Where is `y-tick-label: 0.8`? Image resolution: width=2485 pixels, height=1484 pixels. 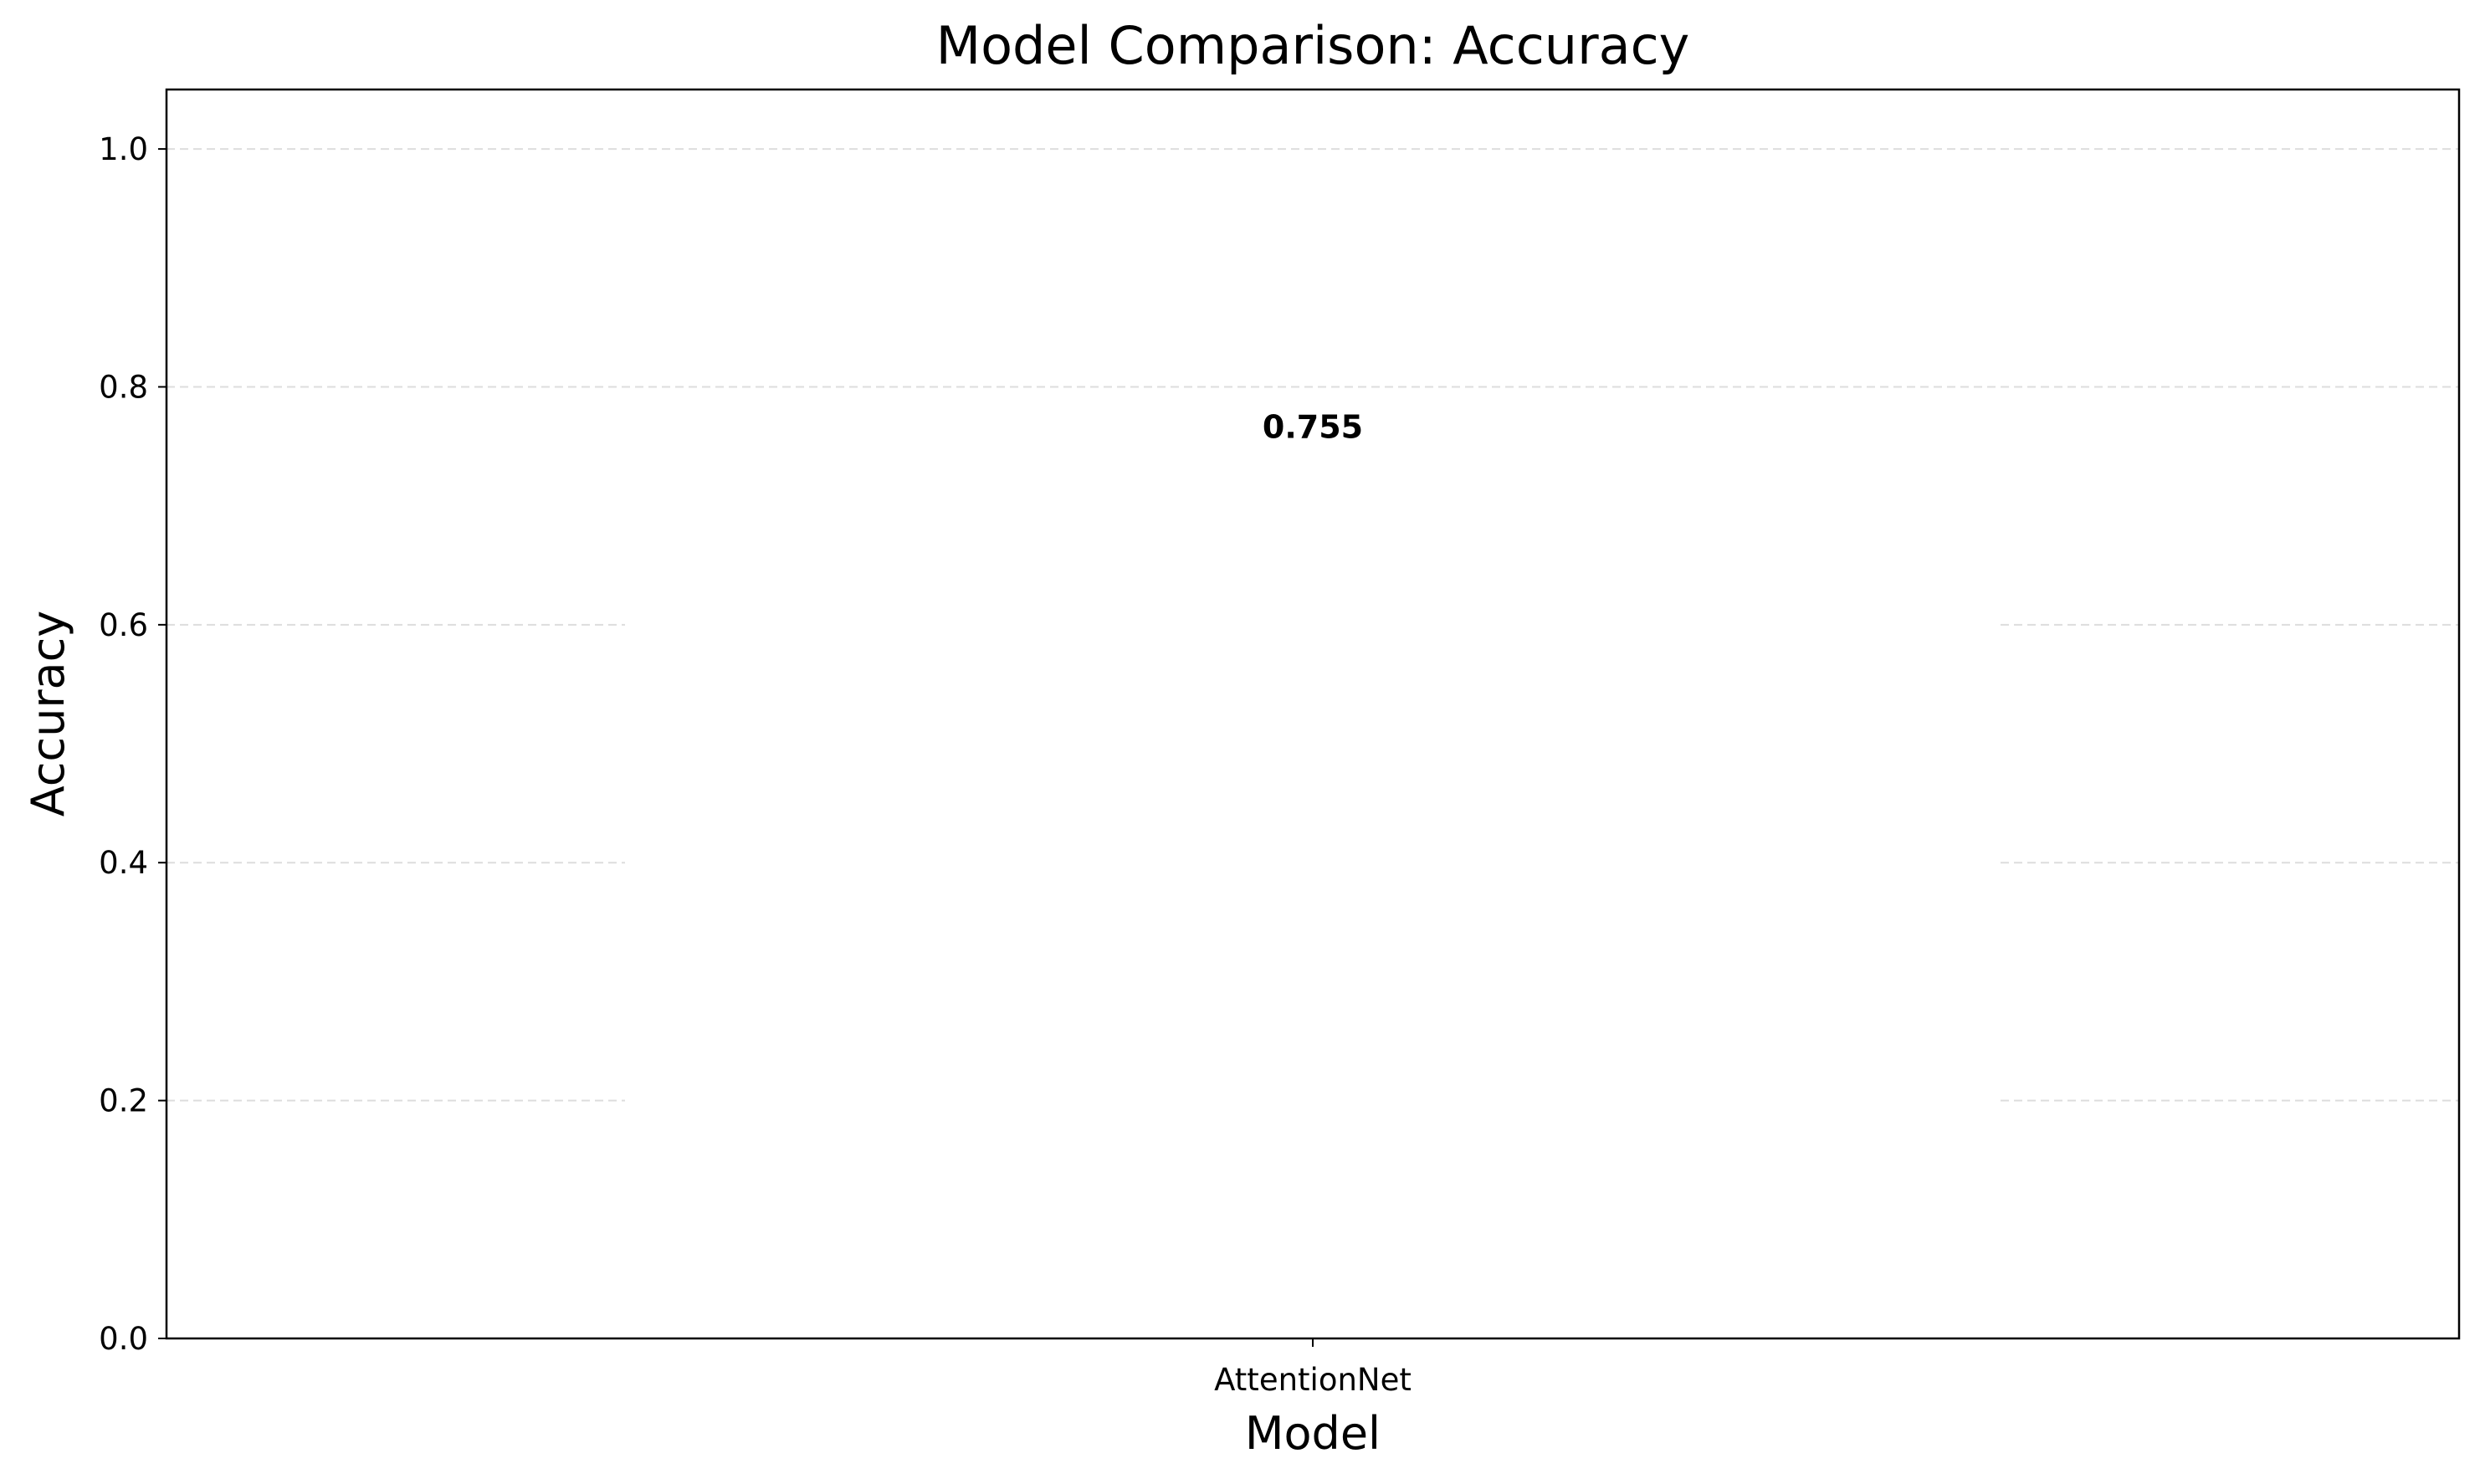 y-tick-label: 0.8 is located at coordinates (124, 387).